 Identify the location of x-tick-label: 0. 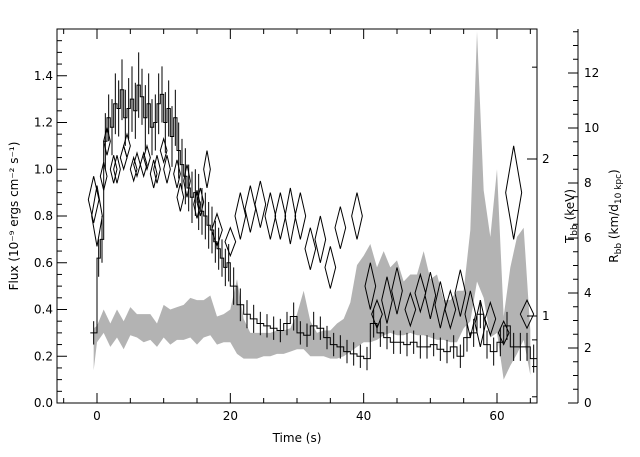
(97, 416).